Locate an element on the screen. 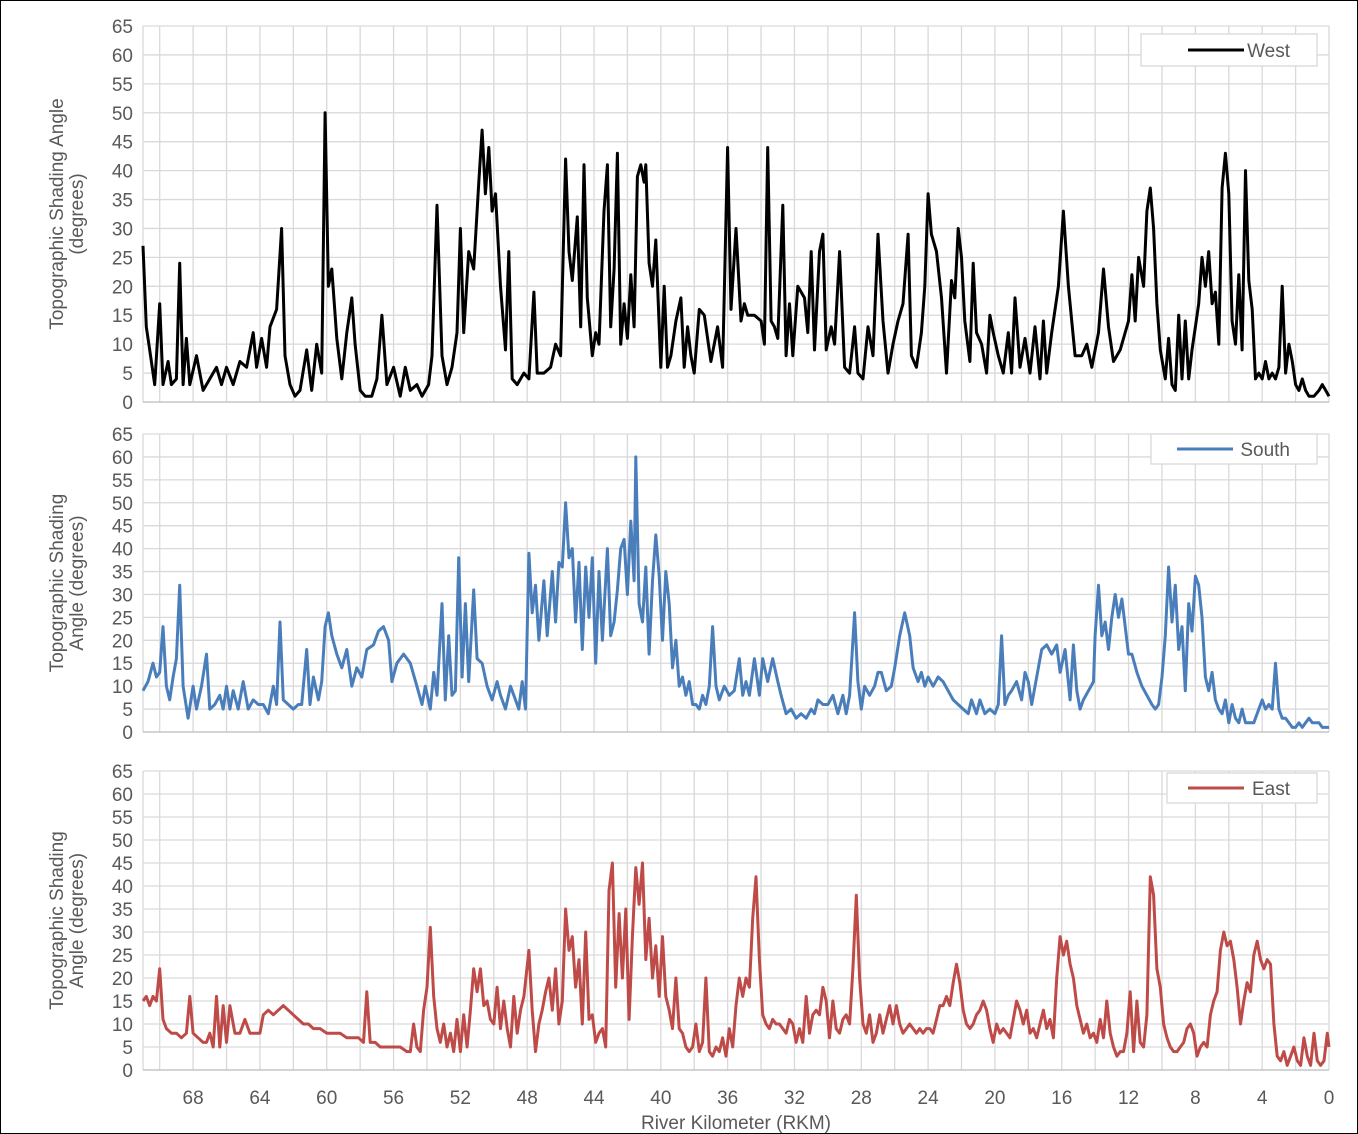 Image resolution: width=1358 pixels, height=1134 pixels. x-tick-label: 44 is located at coordinates (594, 1098).